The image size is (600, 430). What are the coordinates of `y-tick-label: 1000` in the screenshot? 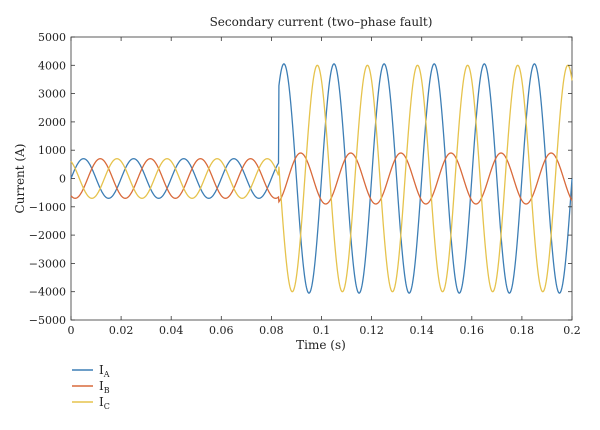 It's located at (52, 150).